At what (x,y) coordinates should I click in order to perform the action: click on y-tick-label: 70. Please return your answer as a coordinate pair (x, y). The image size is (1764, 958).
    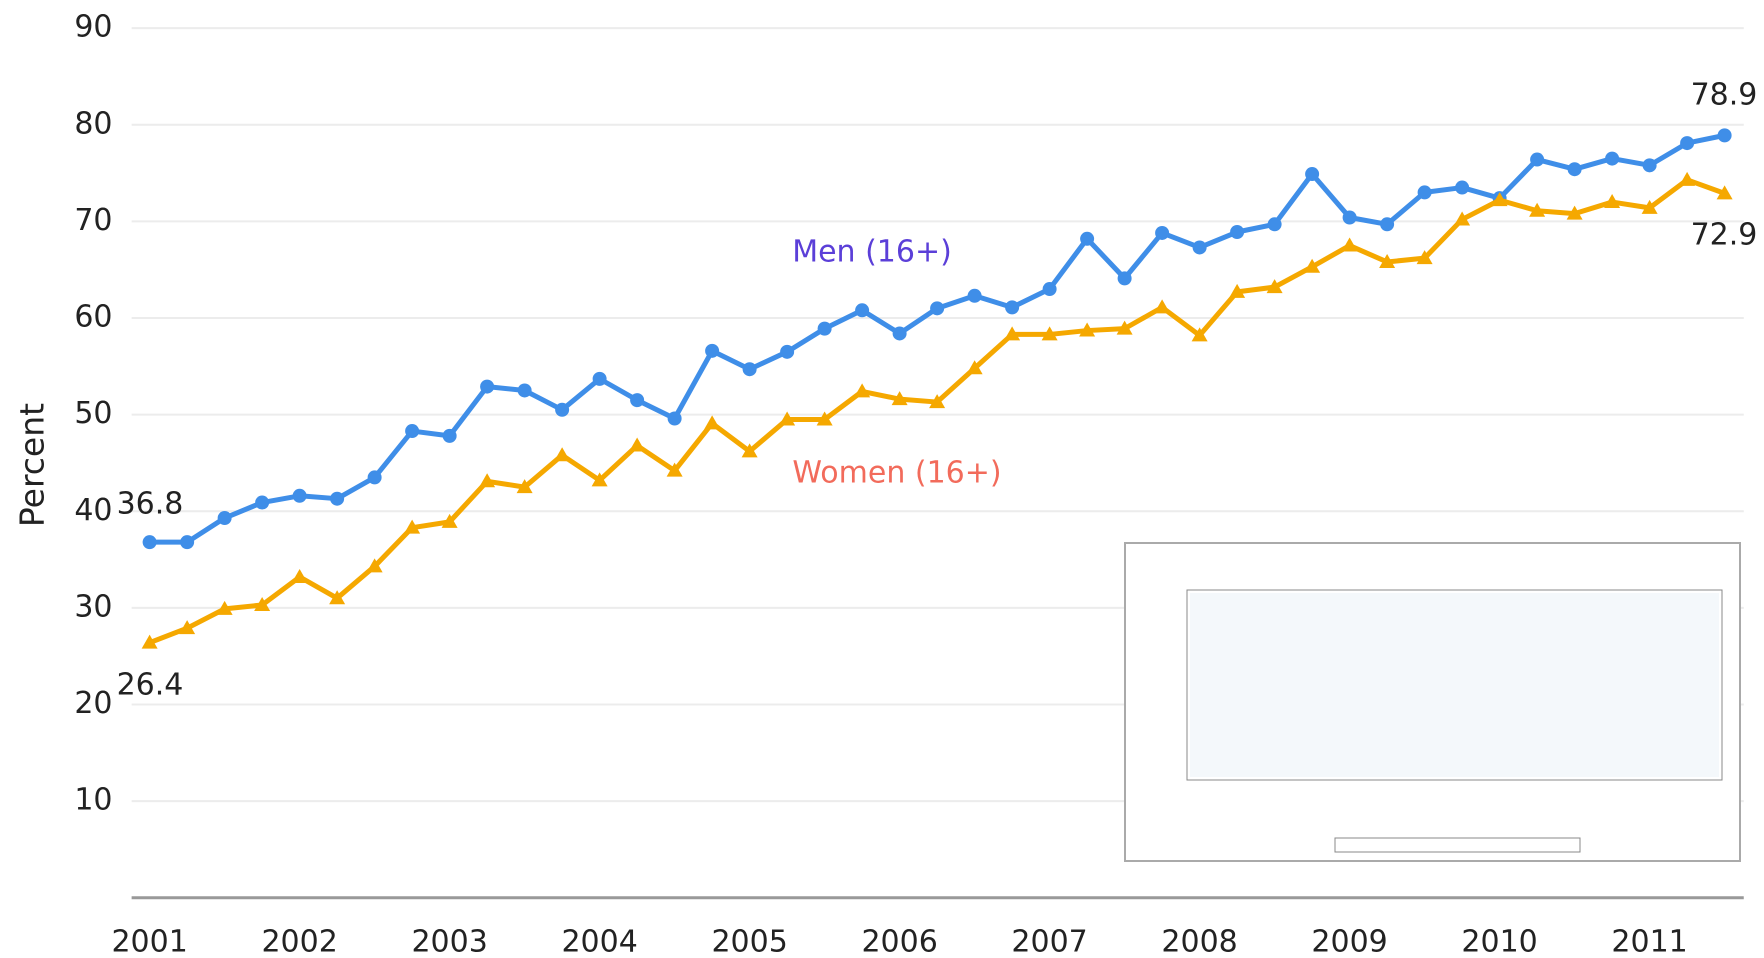
    Looking at the image, I should click on (93, 220).